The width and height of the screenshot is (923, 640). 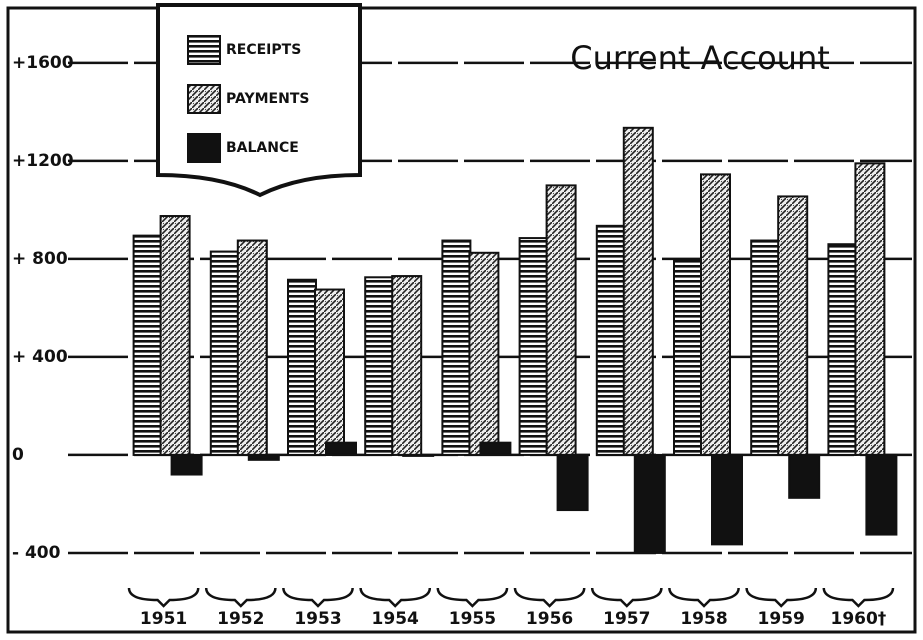 What do you see at coordinates (549, 619) in the screenshot?
I see `x-tick-label: 1956` at bounding box center [549, 619].